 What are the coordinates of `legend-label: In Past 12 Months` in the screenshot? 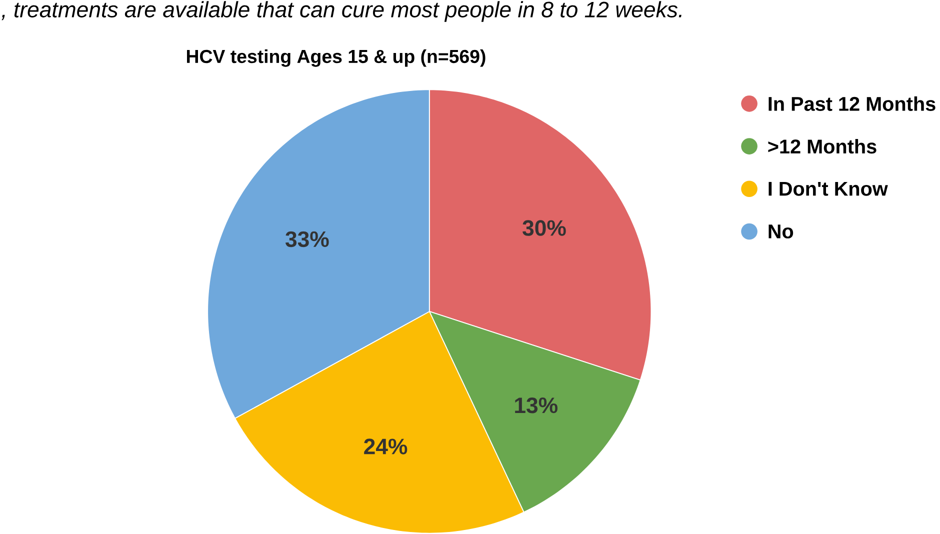 It's located at (852, 104).